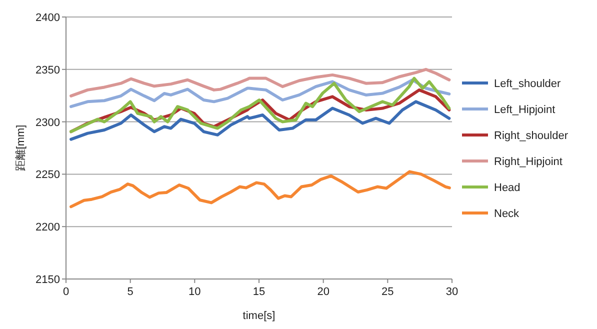  What do you see at coordinates (259, 292) in the screenshot?
I see `x-tick-label: 15` at bounding box center [259, 292].